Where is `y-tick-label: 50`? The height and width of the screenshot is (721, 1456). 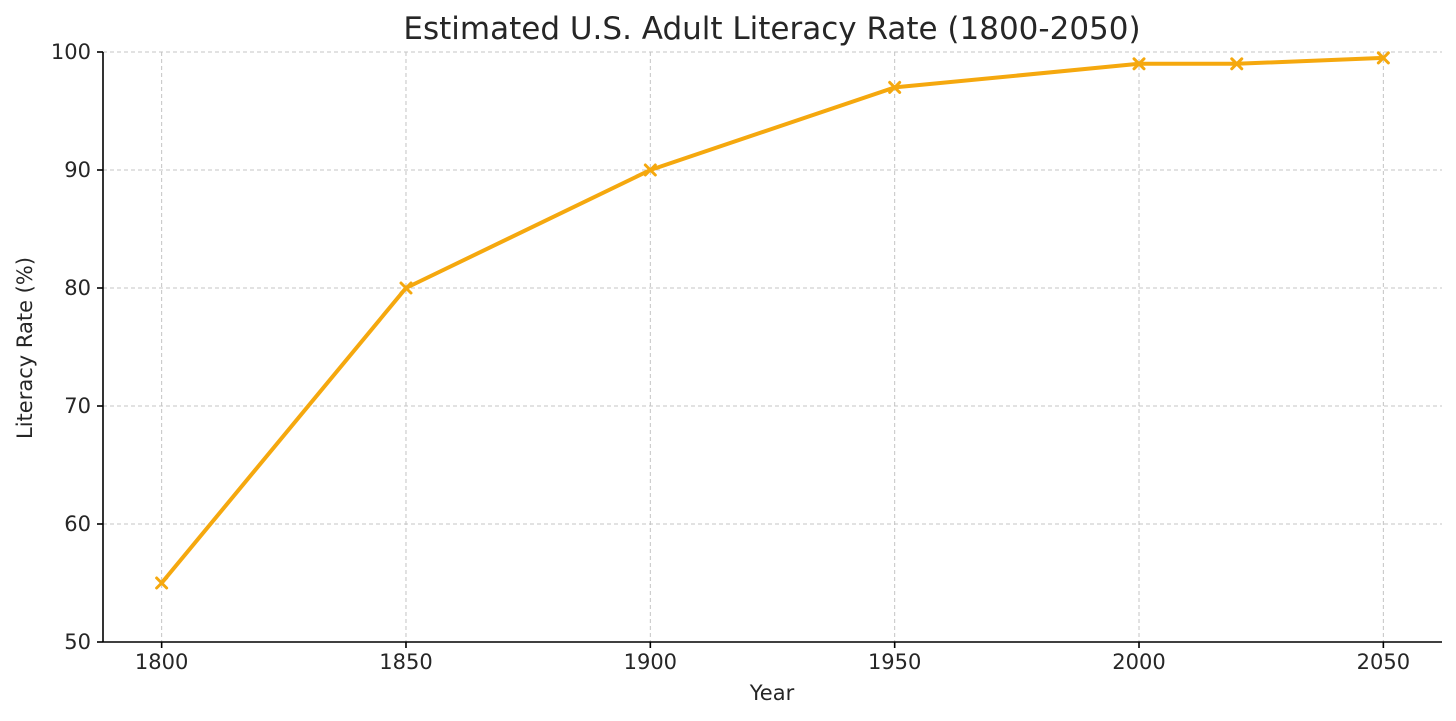
y-tick-label: 50 is located at coordinates (77, 642).